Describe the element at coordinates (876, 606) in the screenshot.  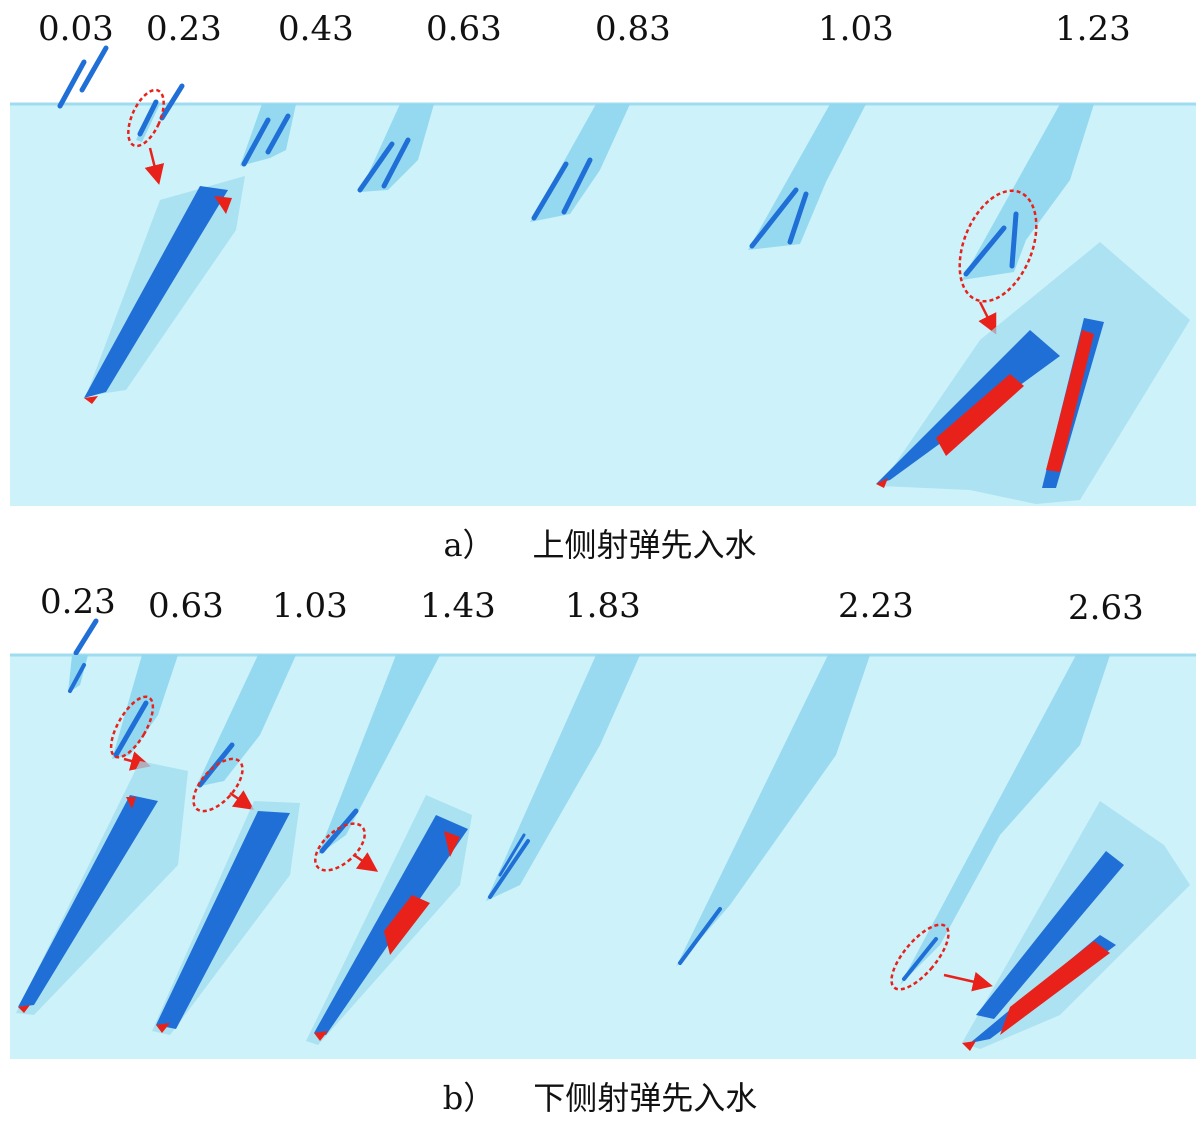
I see `time-label-b-6: 2.23` at that location.